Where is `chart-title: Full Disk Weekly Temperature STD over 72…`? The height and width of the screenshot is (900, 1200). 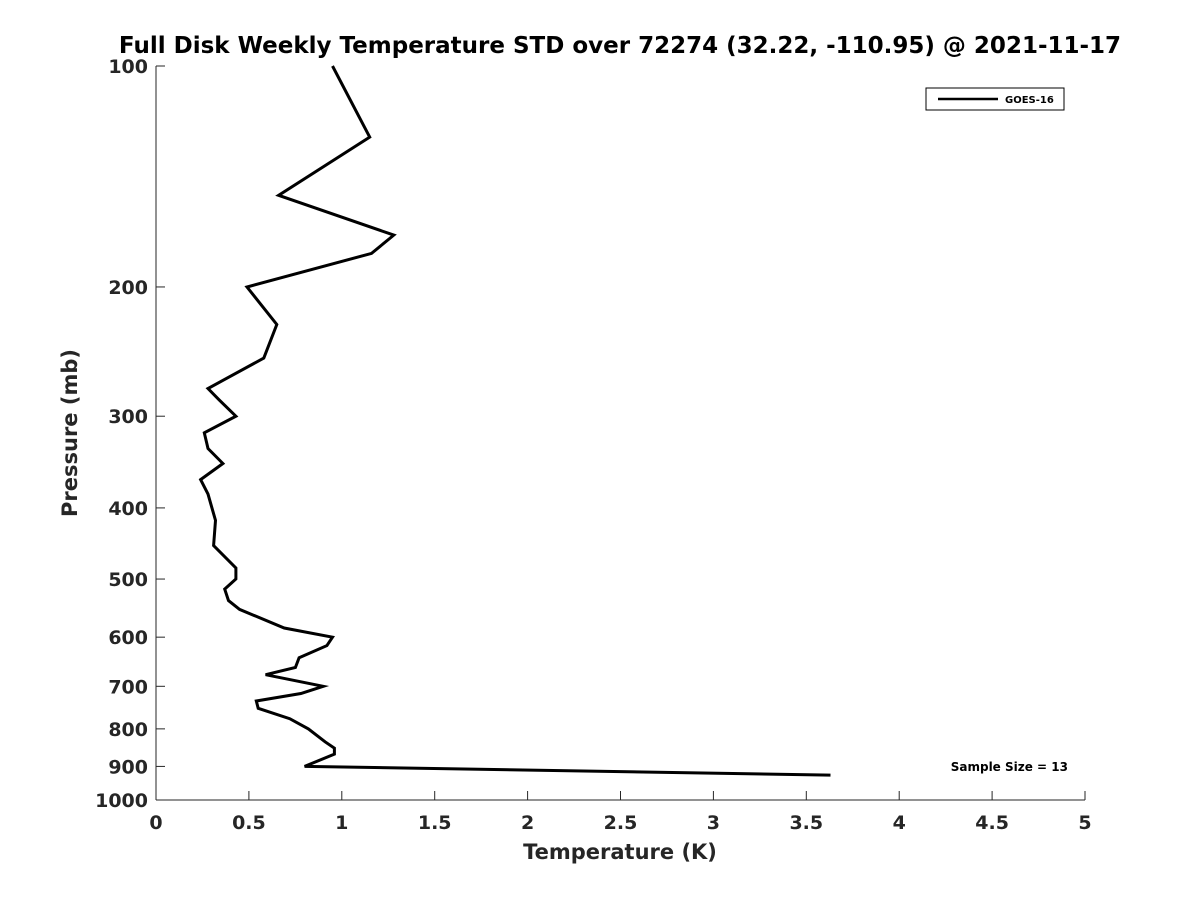
chart-title: Full Disk Weekly Temperature STD over 72… is located at coordinates (620, 46).